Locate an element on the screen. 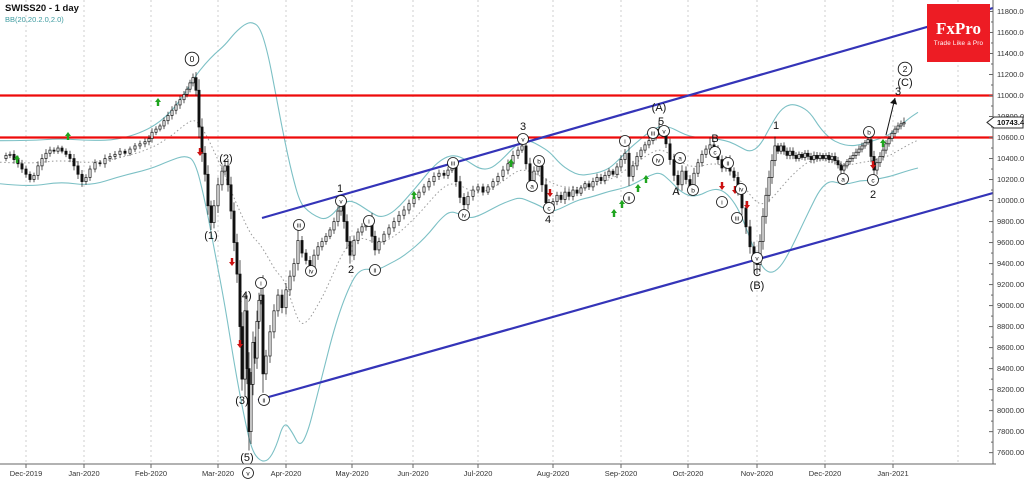  fxpro-brand-text: FxPro is located at coordinates (958, 28).